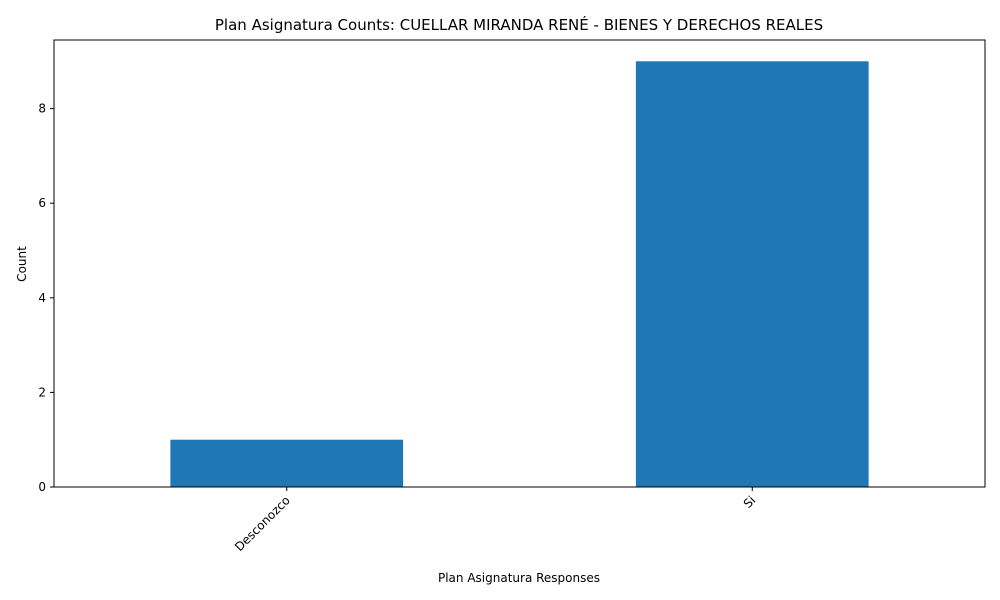  What do you see at coordinates (495, 520) in the screenshot?
I see `x-axis: Desconozco Si` at bounding box center [495, 520].